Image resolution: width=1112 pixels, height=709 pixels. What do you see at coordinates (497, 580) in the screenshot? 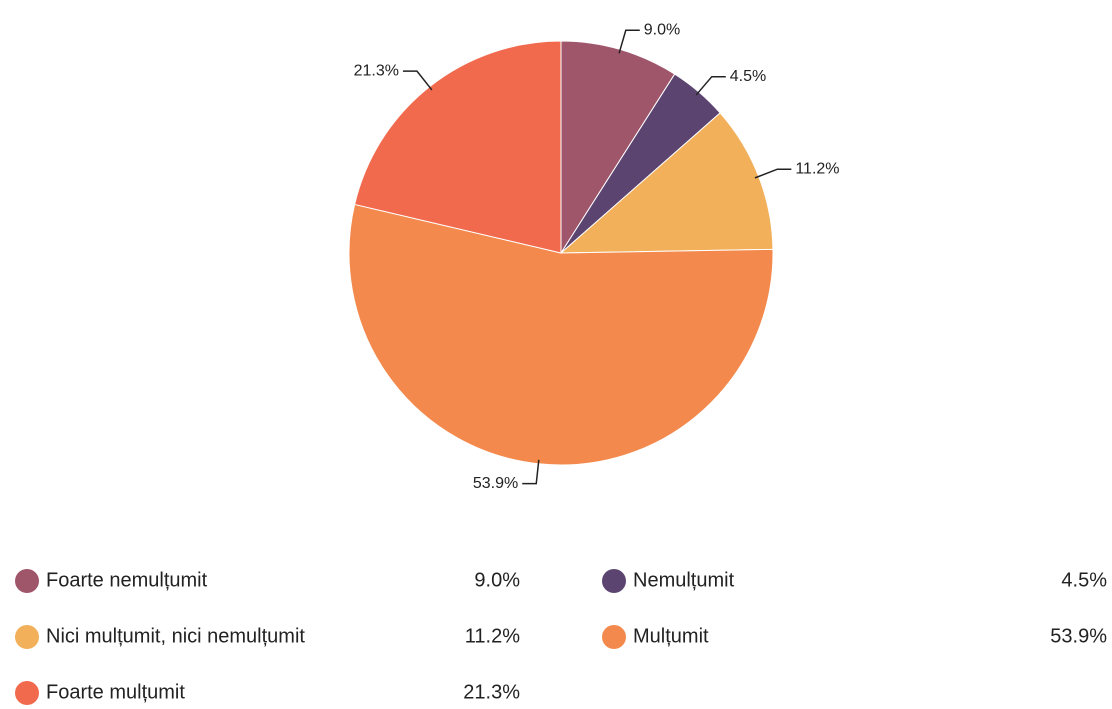
I see `legend-value: 9.0%` at bounding box center [497, 580].